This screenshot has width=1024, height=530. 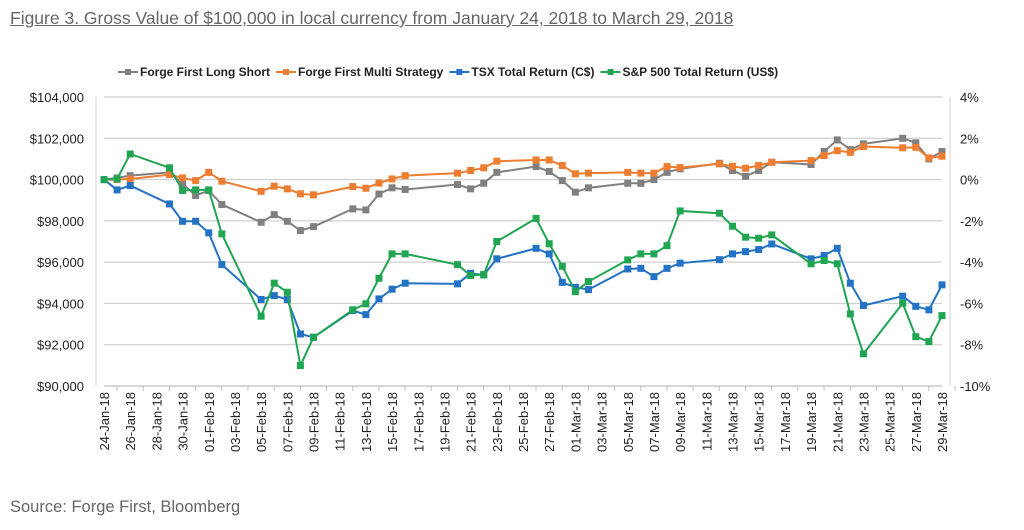 I want to click on y2-tick-label: -8%, so click(x=972, y=345).